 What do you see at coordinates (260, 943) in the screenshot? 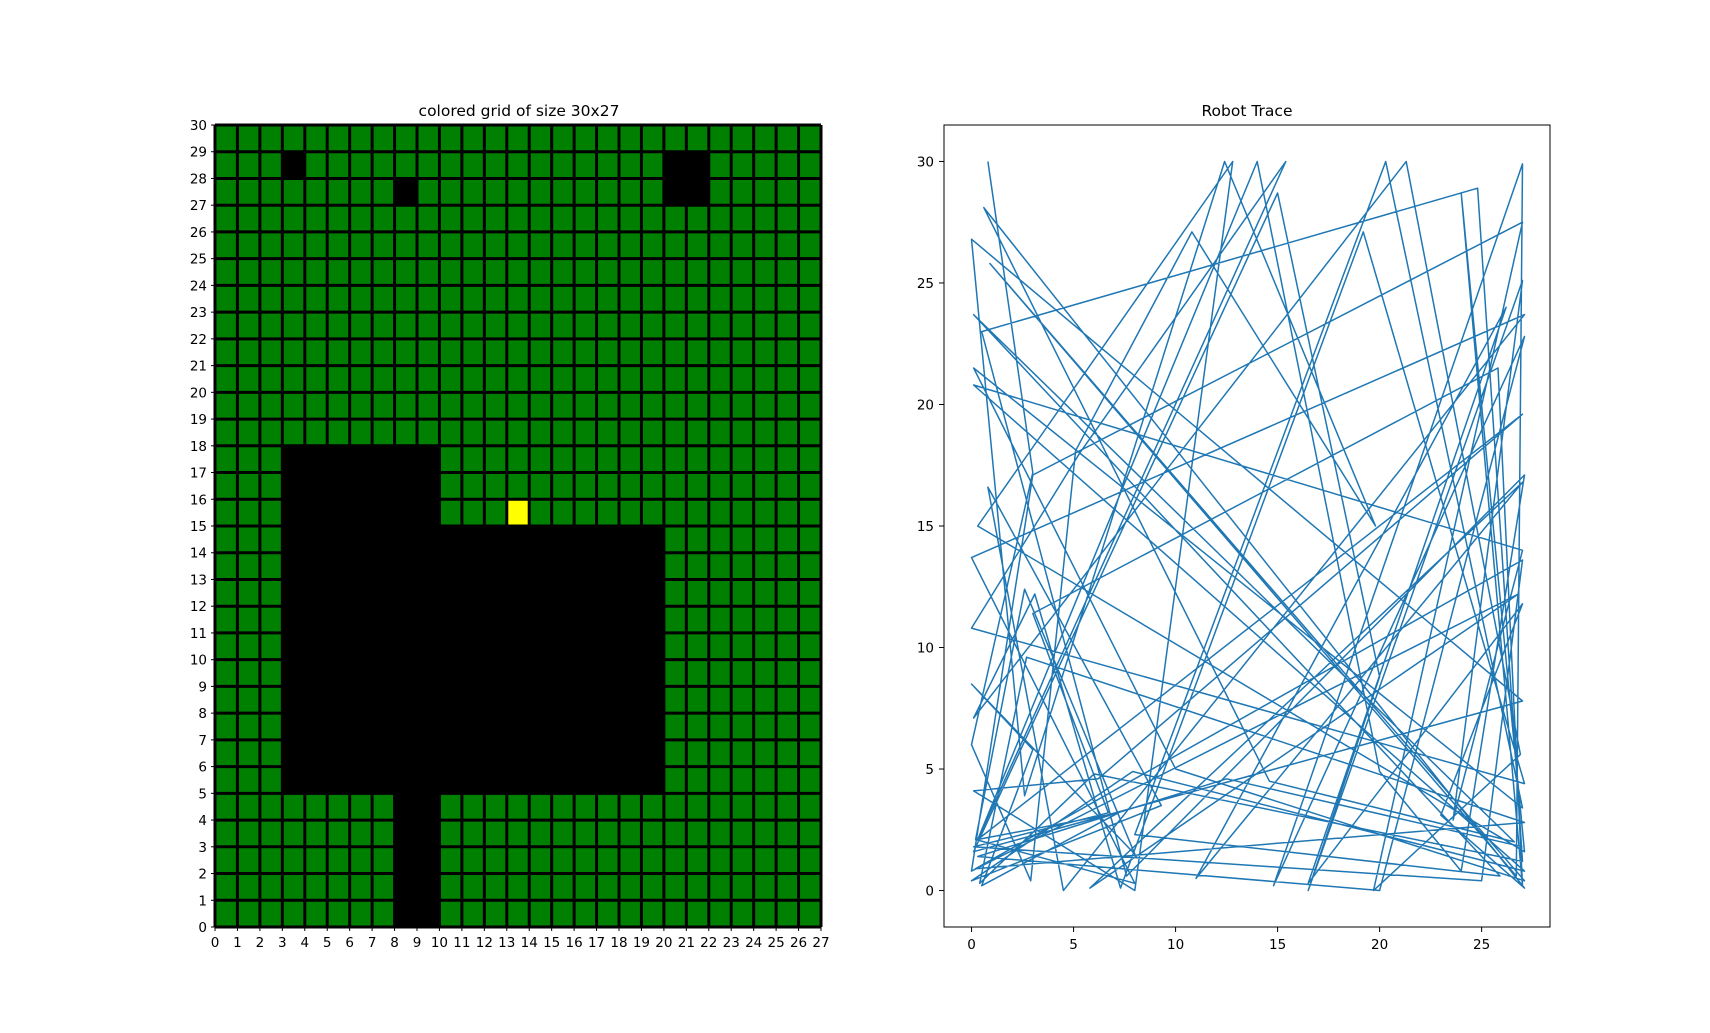
I see `grid-x-tick-label: 2` at bounding box center [260, 943].